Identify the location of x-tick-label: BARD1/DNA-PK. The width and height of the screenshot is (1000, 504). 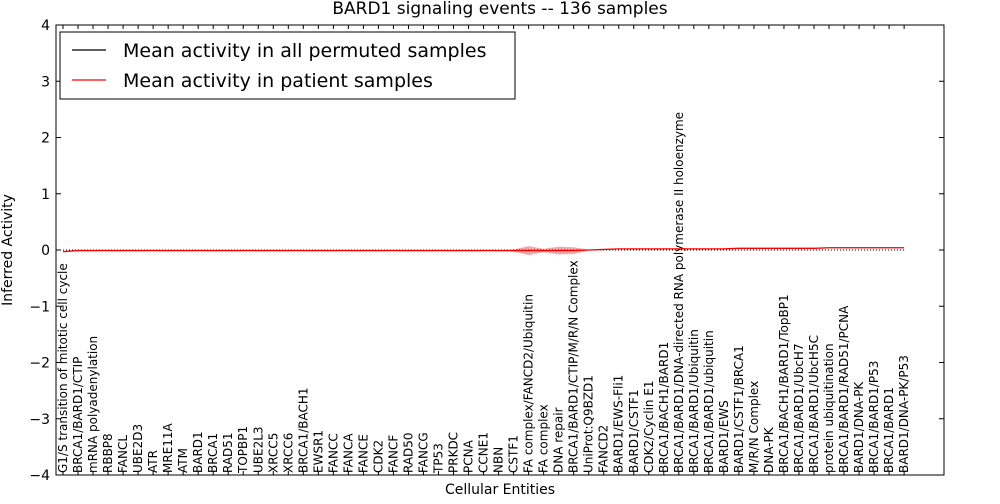
(859, 427).